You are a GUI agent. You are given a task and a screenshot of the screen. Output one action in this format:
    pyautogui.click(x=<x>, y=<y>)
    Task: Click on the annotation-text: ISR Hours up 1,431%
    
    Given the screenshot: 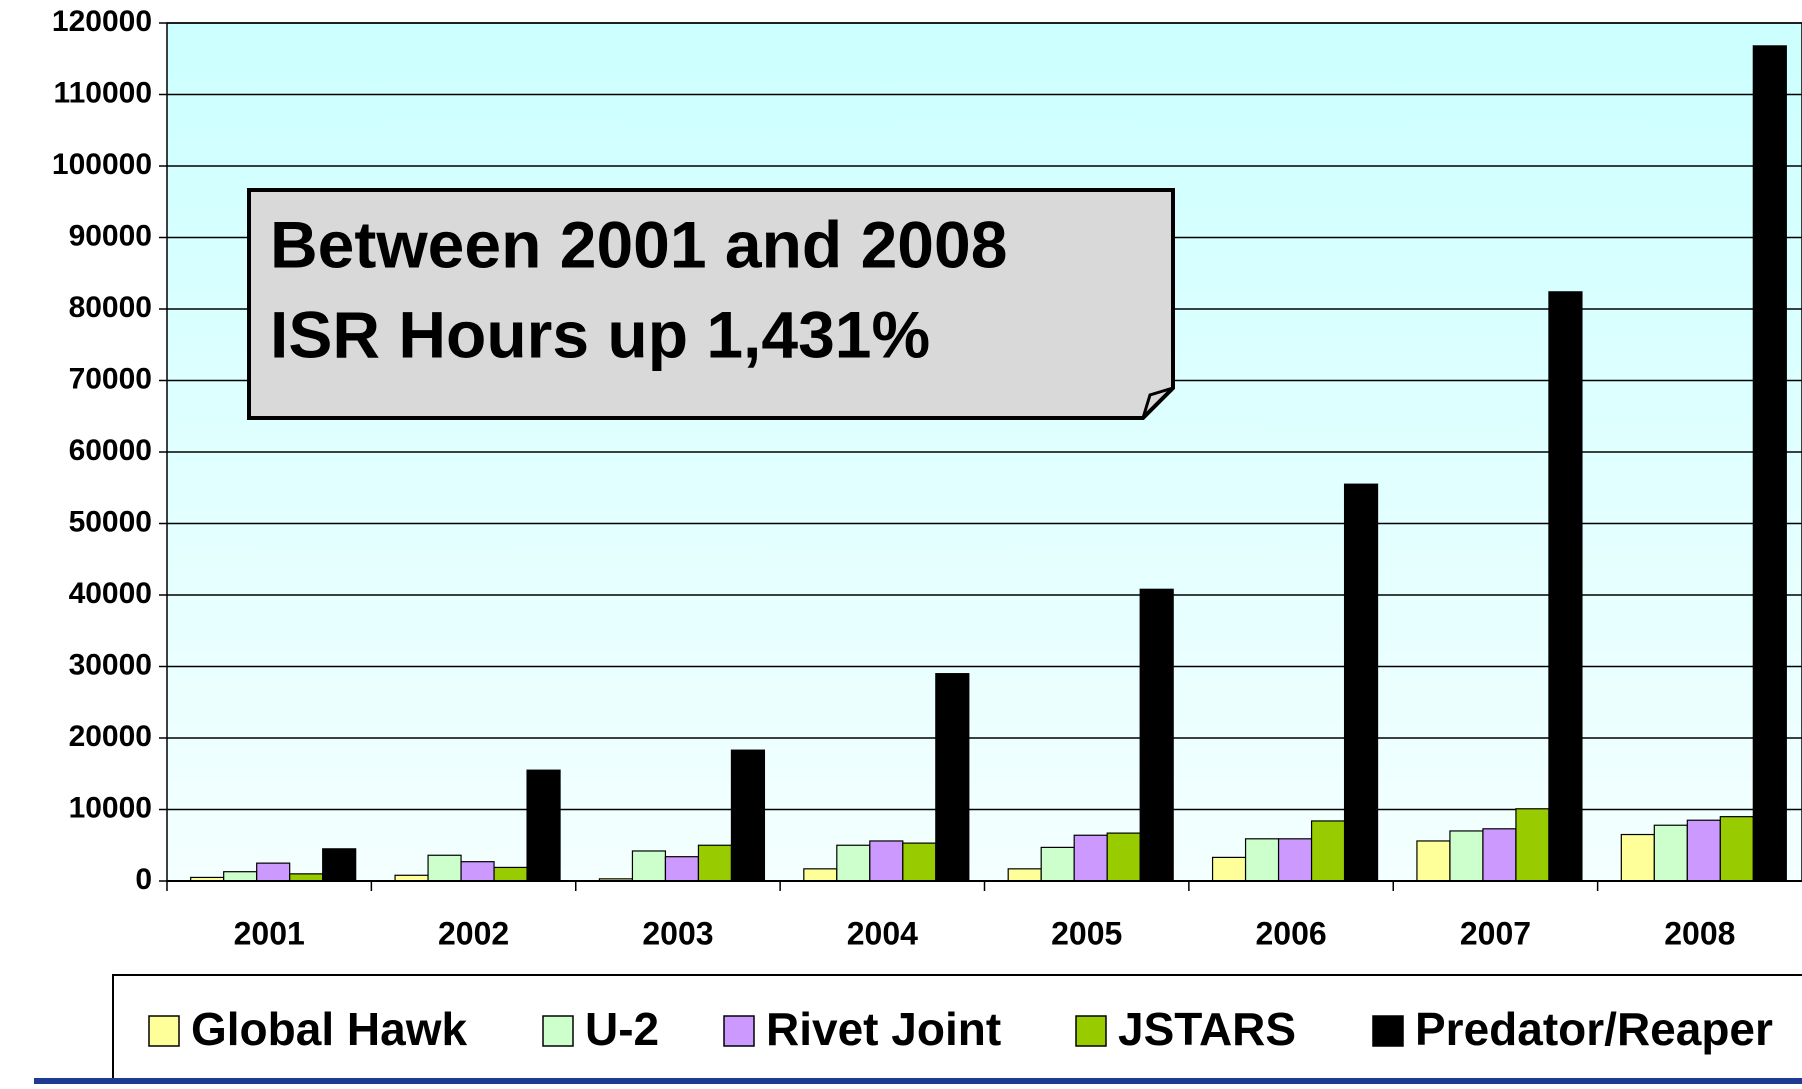 What is the action you would take?
    pyautogui.click(x=600, y=334)
    